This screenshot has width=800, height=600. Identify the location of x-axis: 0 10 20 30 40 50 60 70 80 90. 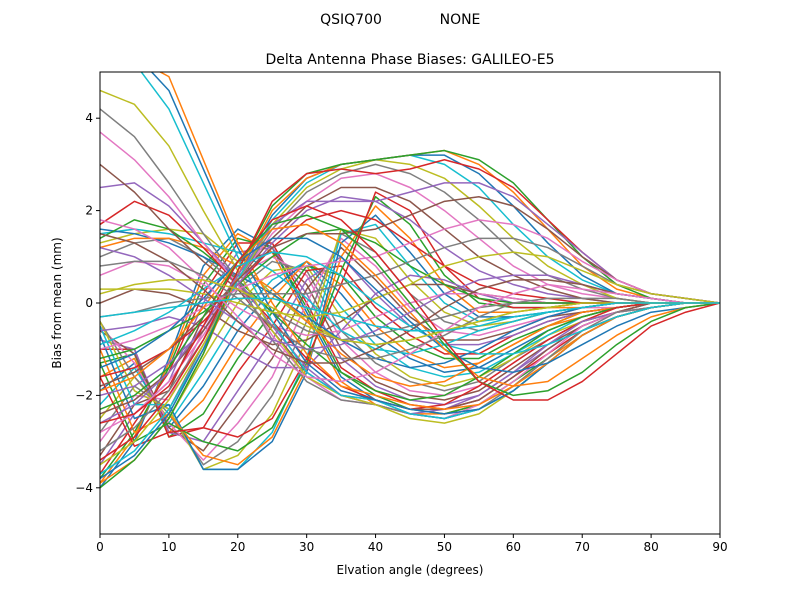
(412, 544).